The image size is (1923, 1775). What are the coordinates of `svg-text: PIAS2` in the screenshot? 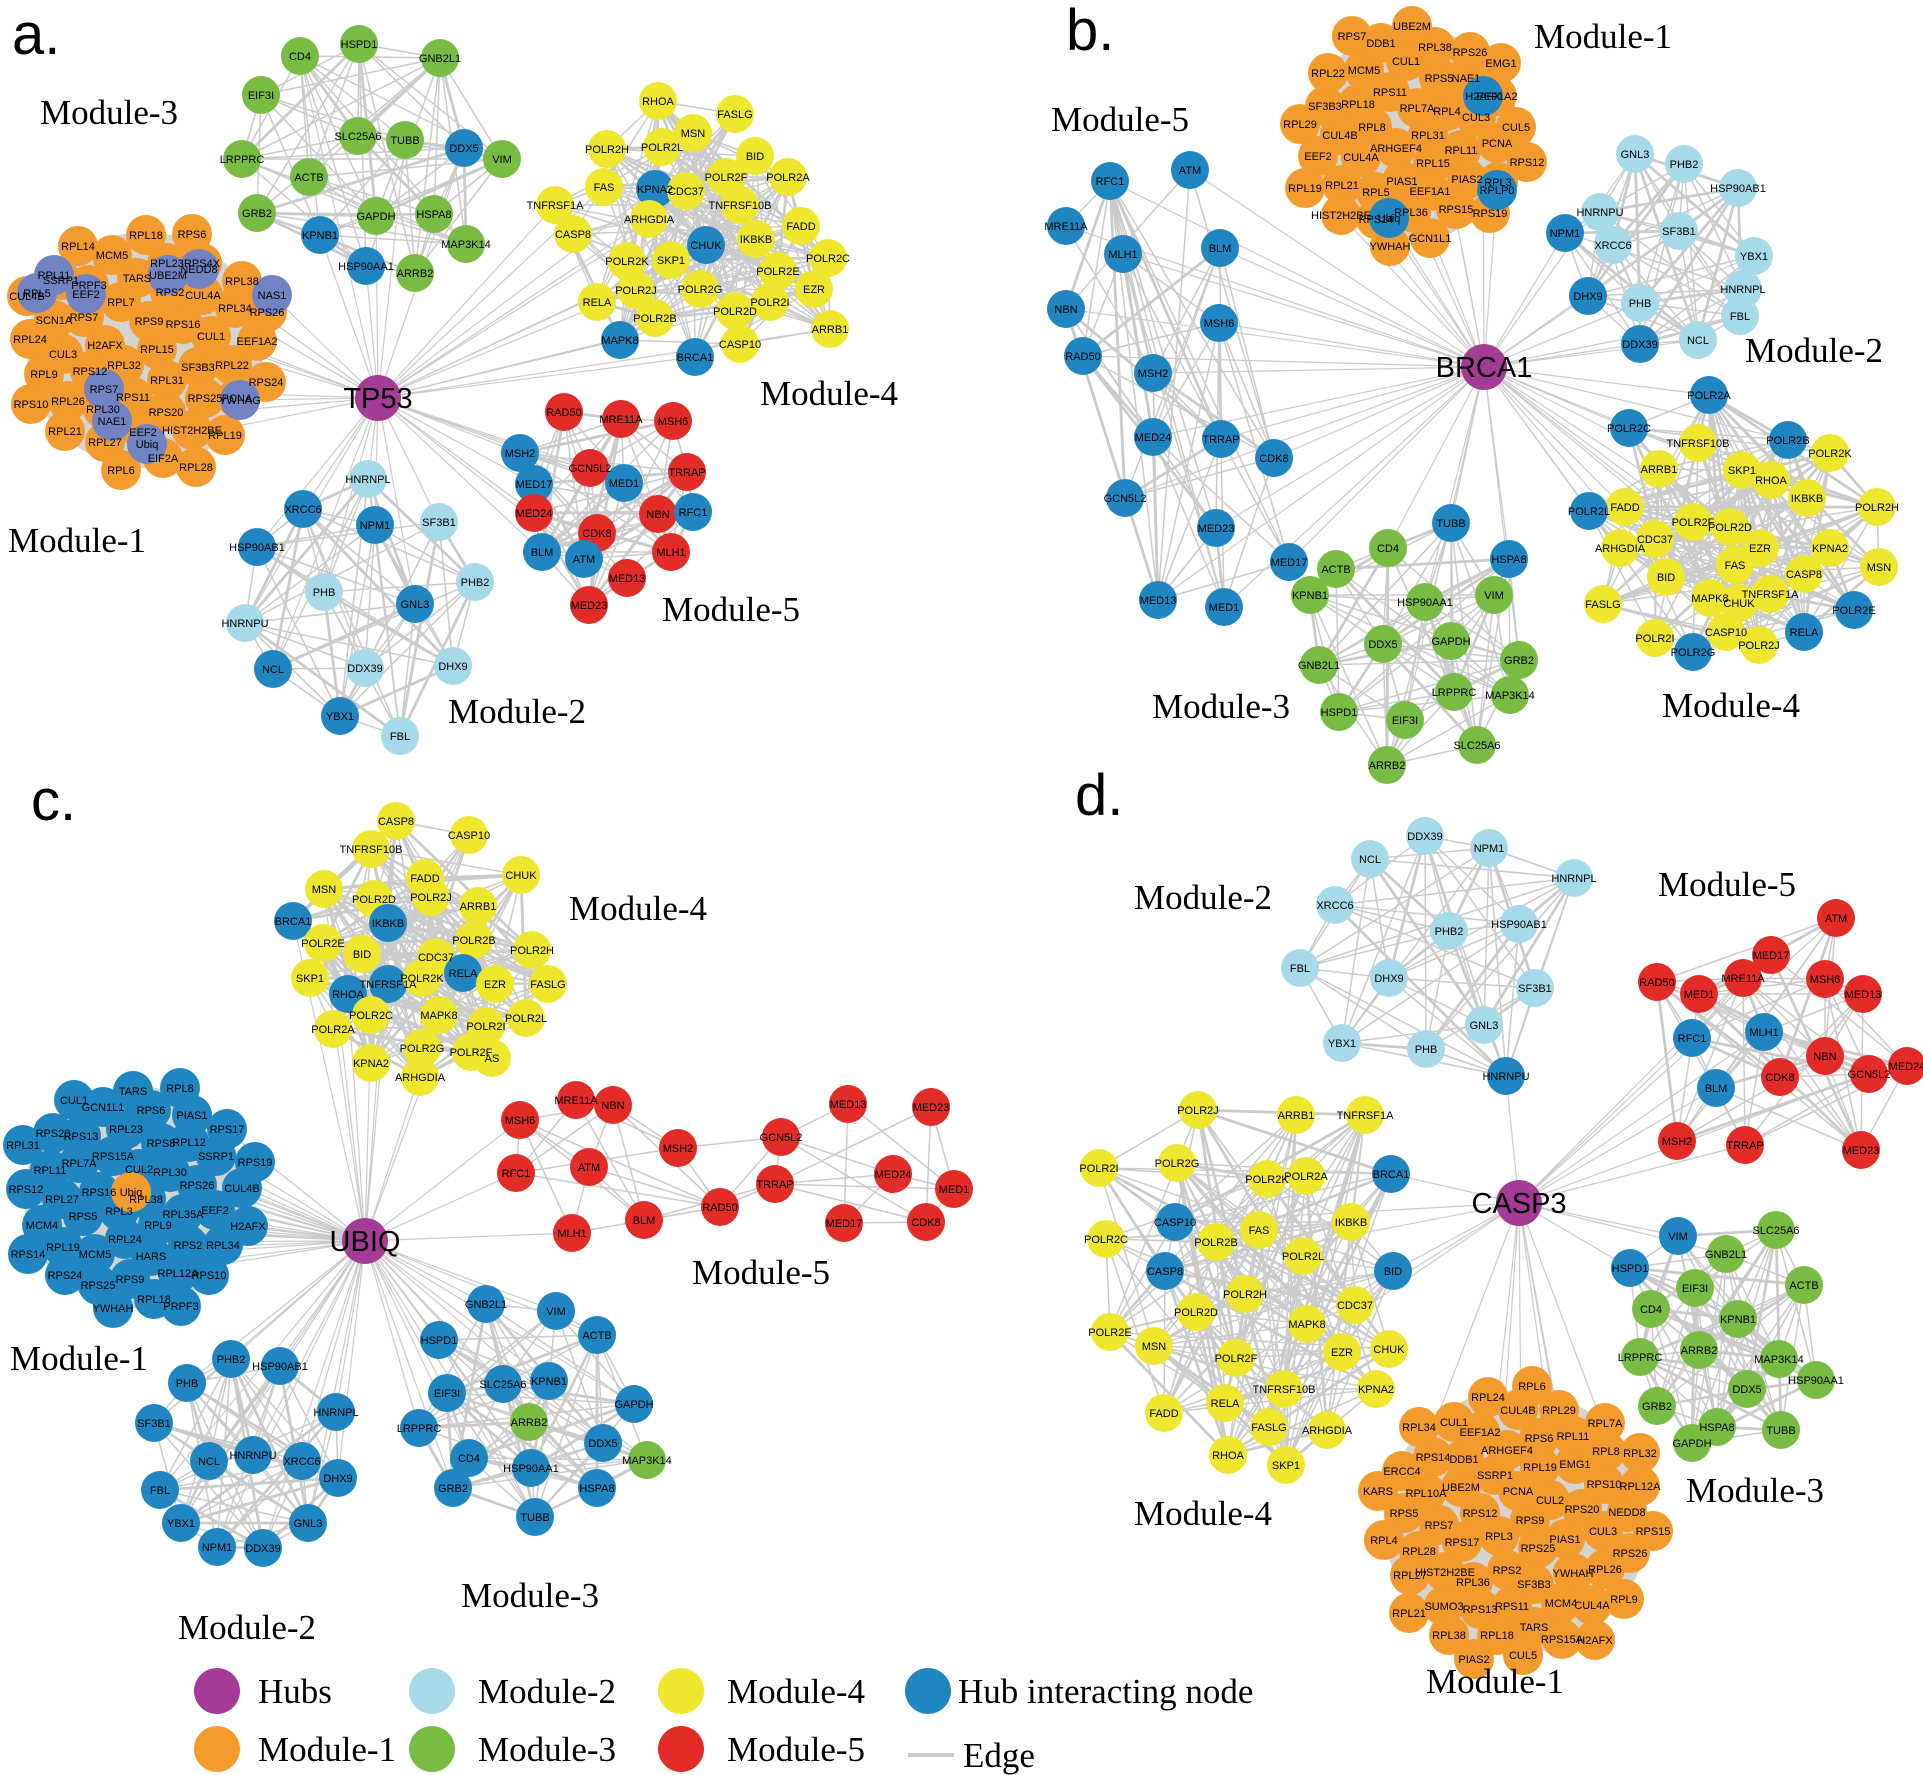 It's located at (1466, 180).